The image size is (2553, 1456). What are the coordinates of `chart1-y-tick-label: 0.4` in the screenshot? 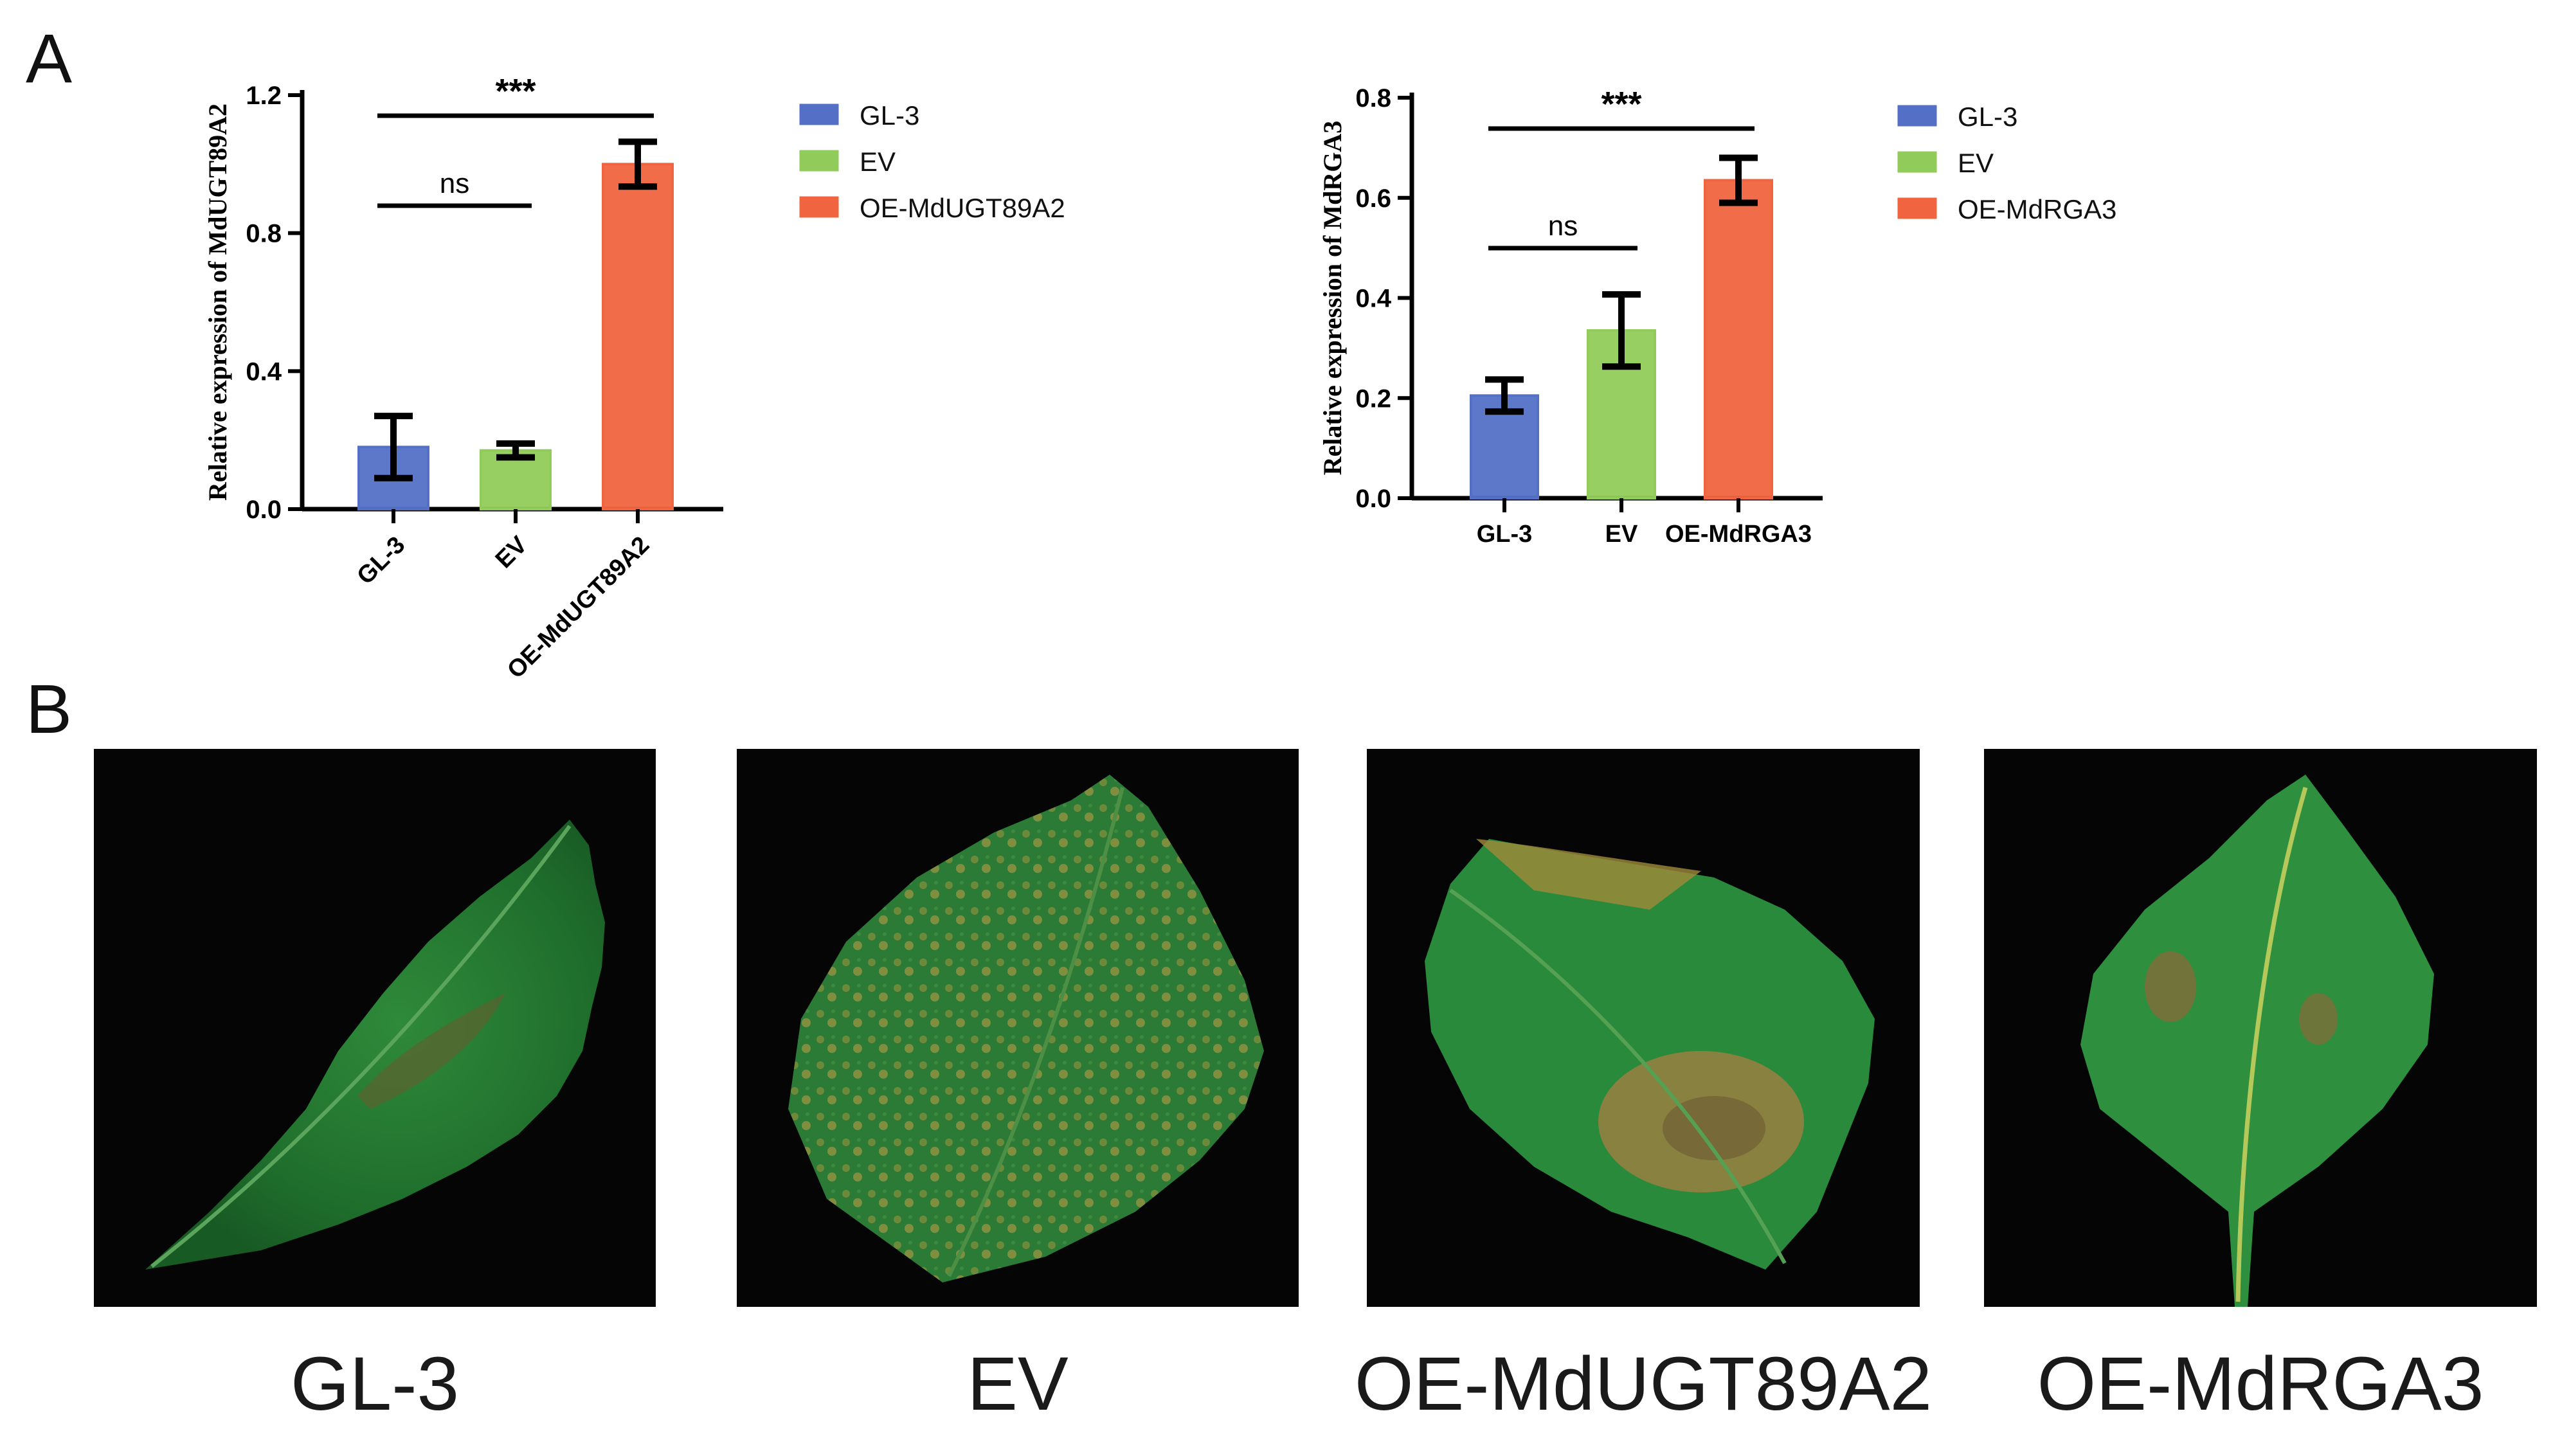 It's located at (264, 371).